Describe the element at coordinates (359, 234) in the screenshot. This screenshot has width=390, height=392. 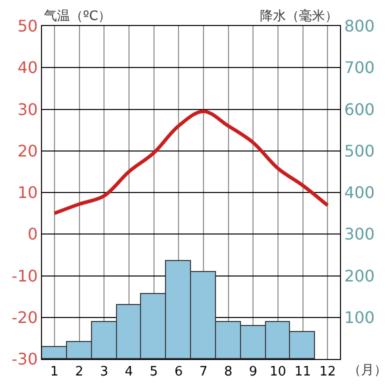
I see `y2-tick-label: 300` at that location.